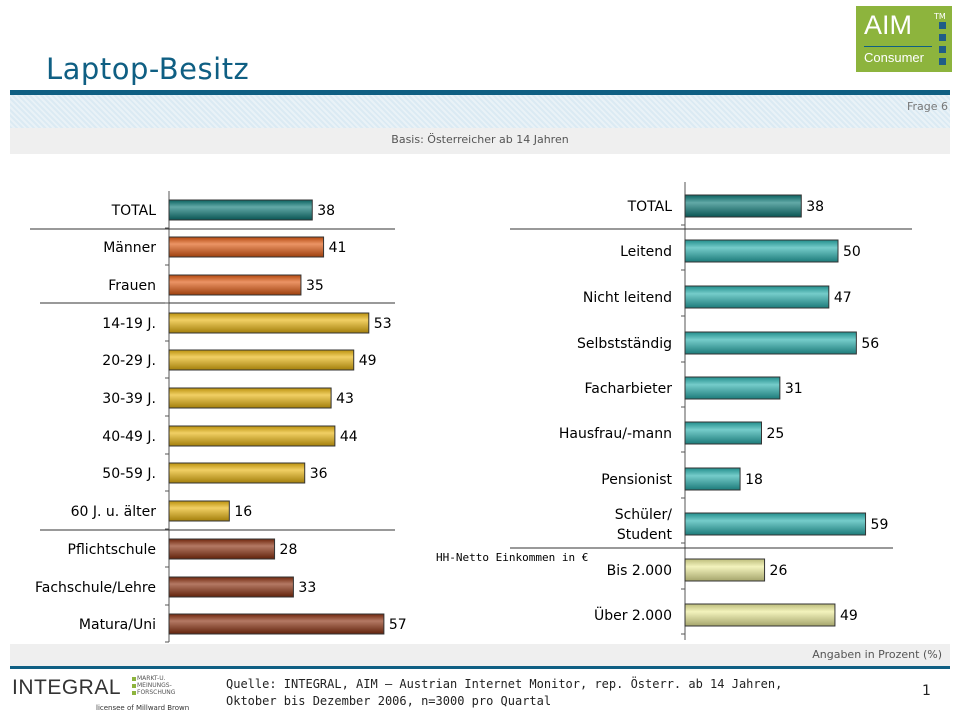 The height and width of the screenshot is (720, 960). I want to click on right-category-label: Facharbieter, so click(629, 389).